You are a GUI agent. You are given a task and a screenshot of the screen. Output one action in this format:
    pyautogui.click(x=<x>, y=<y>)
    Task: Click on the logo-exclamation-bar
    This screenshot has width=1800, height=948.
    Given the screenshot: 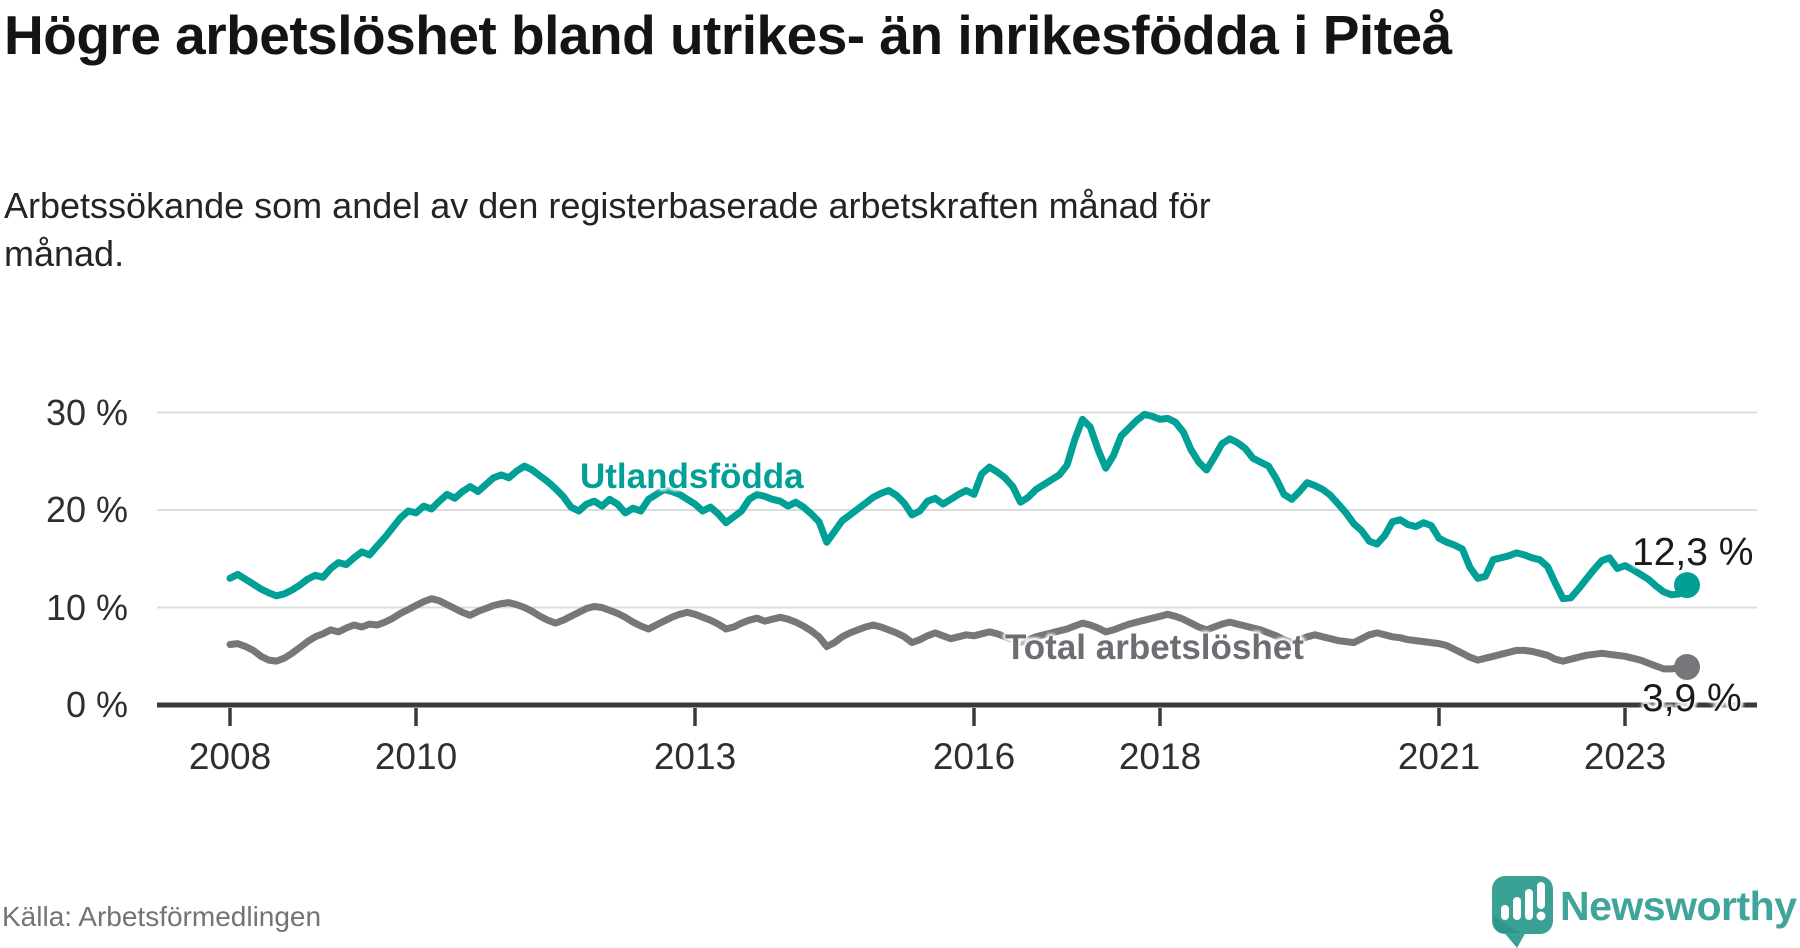 What is the action you would take?
    pyautogui.click(x=1541, y=895)
    